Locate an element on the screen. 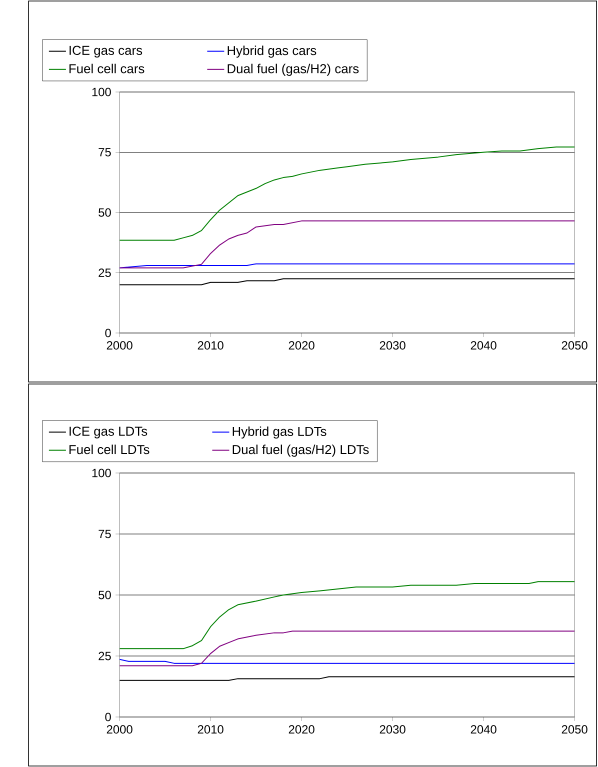  legend-label: Fuel cell LDTs is located at coordinates (110, 449).